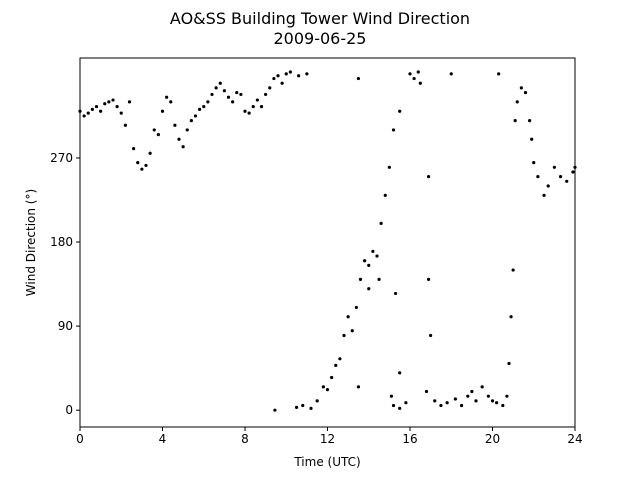  I want to click on chart-subtitle: 2009-06-25, so click(320, 38).